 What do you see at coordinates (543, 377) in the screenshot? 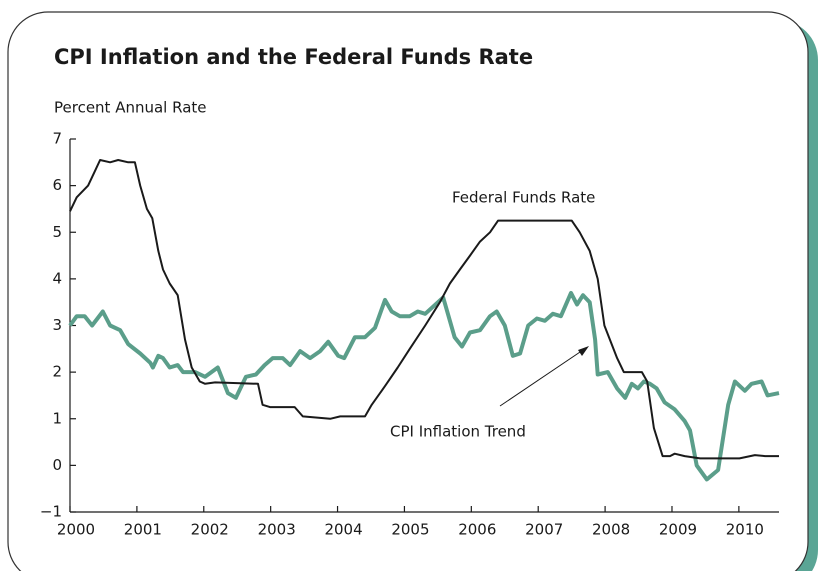
I see `annotation-arrow` at bounding box center [543, 377].